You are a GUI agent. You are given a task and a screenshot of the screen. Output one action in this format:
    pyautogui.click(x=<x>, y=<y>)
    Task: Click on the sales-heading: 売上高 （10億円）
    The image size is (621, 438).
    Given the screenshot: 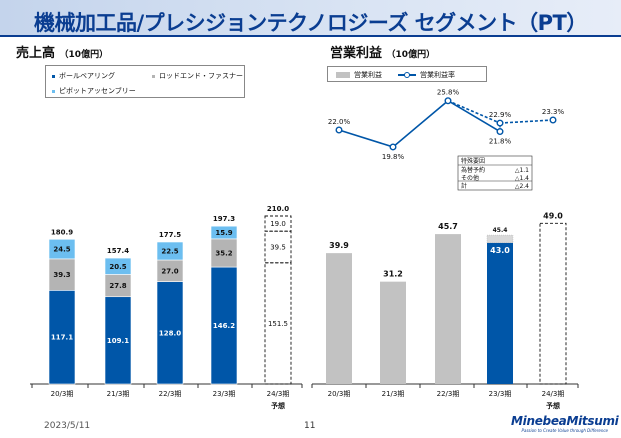 What is the action you would take?
    pyautogui.click(x=62, y=51)
    